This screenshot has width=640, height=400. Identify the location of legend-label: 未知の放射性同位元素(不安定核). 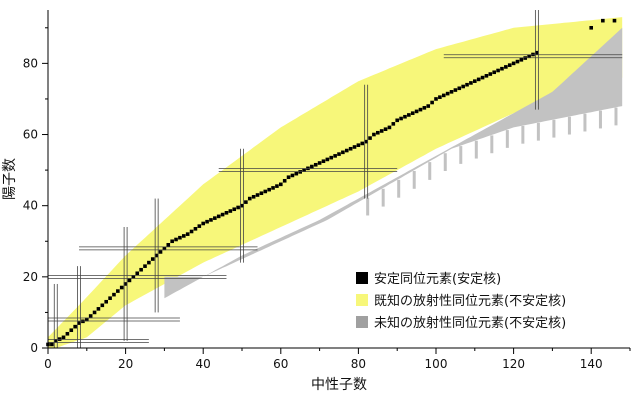
(470, 323).